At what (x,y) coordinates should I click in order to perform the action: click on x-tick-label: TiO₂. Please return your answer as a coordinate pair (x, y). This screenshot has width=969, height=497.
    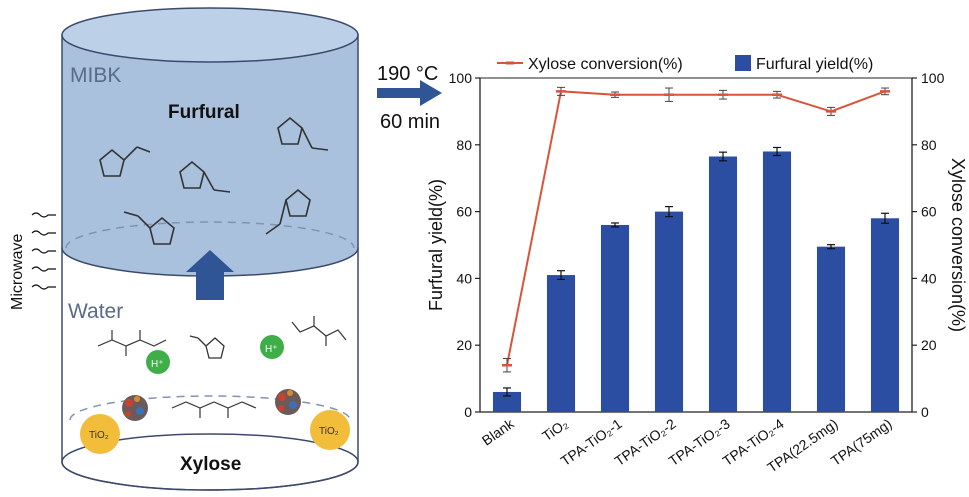
    Looking at the image, I should click on (555, 429).